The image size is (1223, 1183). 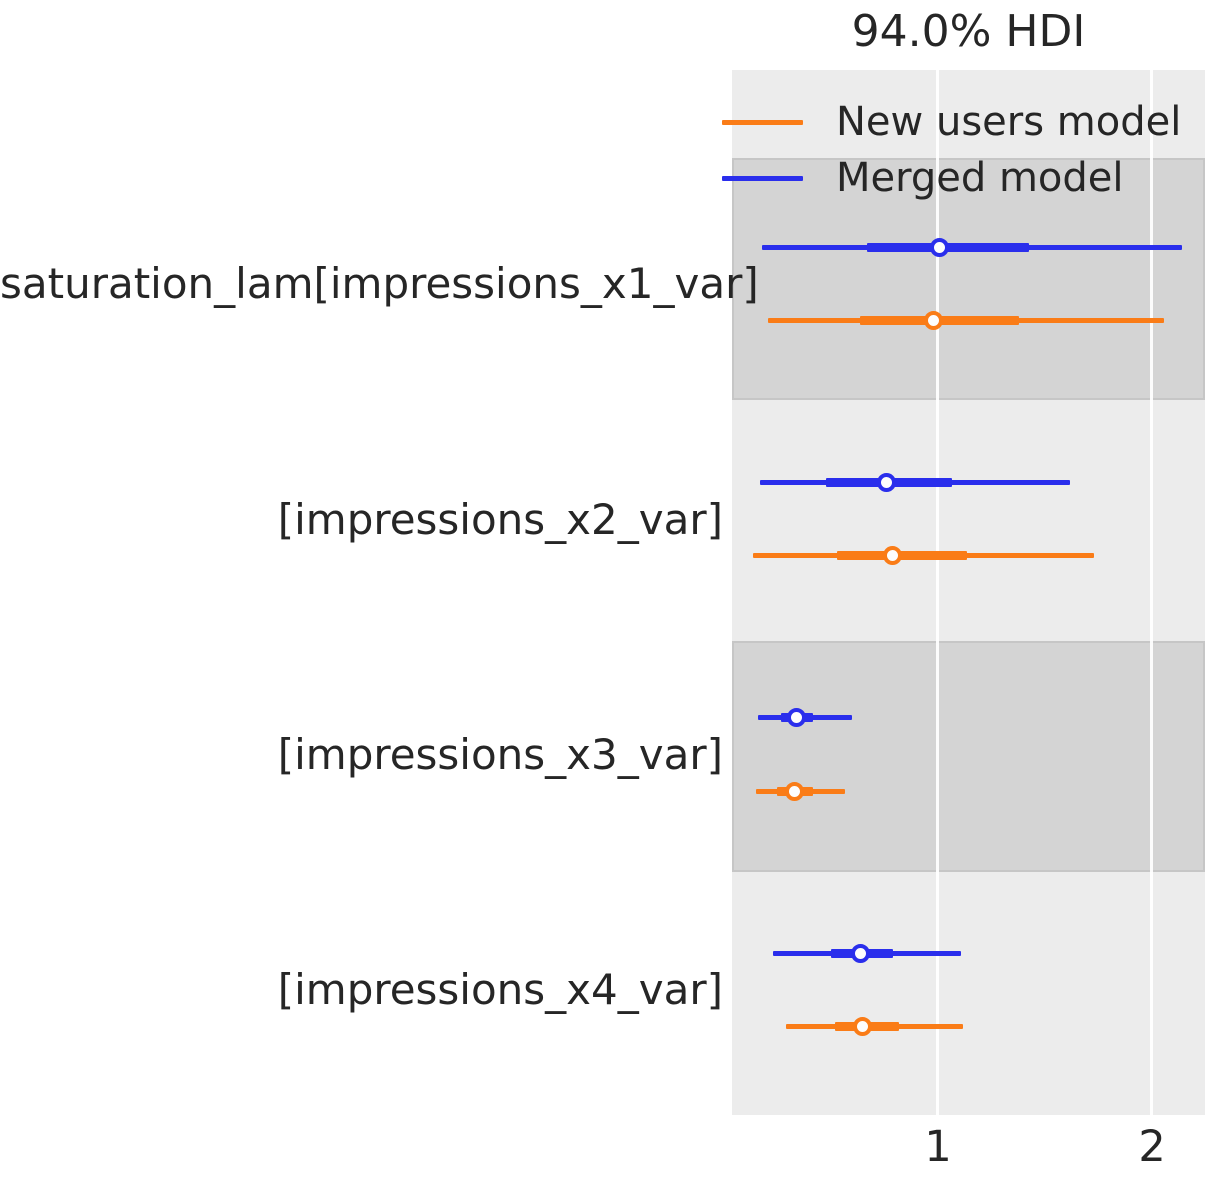 What do you see at coordinates (886, 482) in the screenshot?
I see `median-marker-merged-model-impressions-x2-var` at bounding box center [886, 482].